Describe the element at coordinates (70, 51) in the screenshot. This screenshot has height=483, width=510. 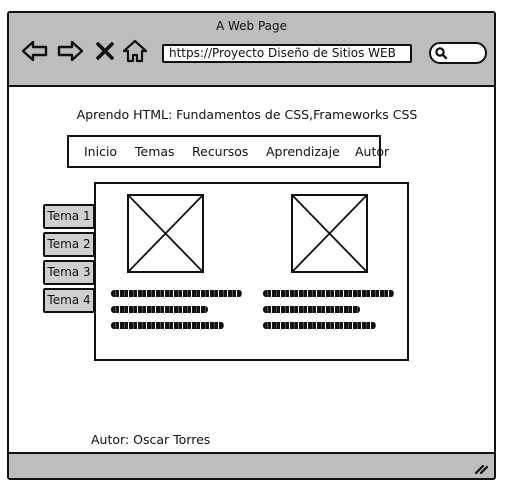
I see `forward-arrow-icon` at that location.